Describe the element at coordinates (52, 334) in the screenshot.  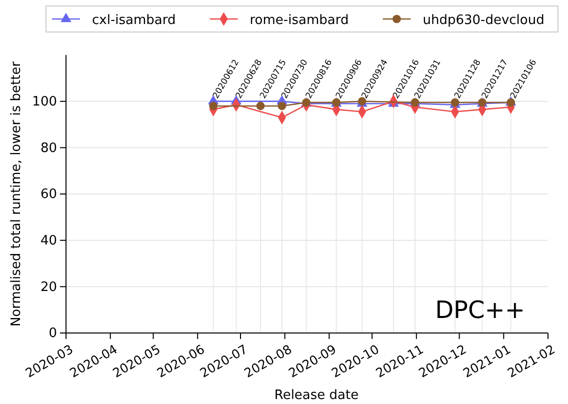
I see `y-tick-label: 0` at that location.